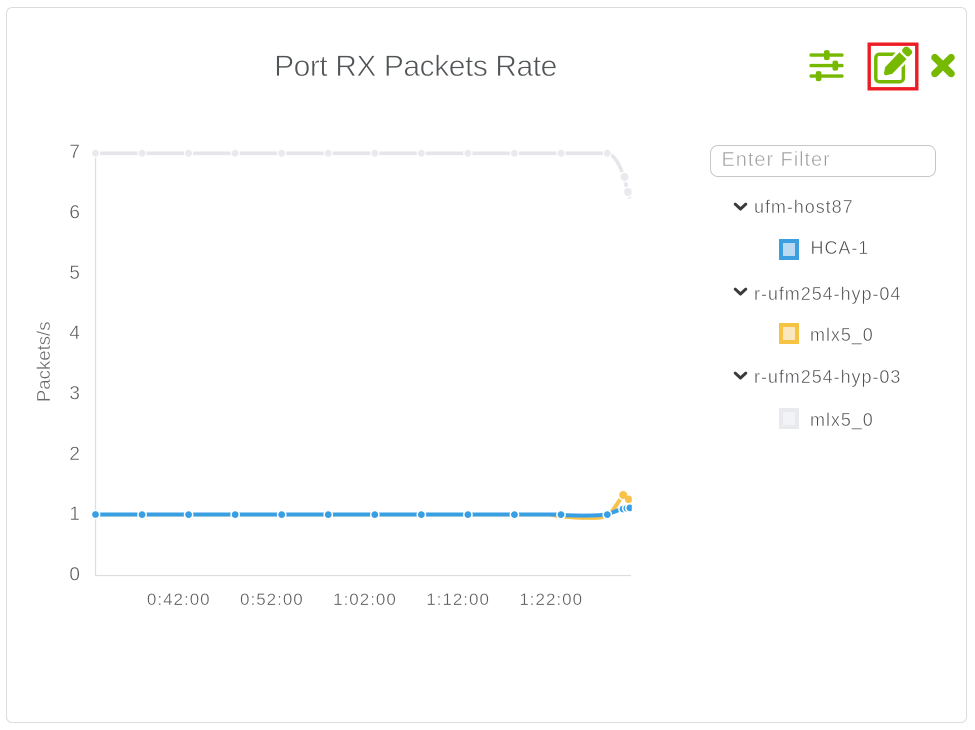  Describe the element at coordinates (272, 599) in the screenshot. I see `svg-text: 0:52:00` at that location.